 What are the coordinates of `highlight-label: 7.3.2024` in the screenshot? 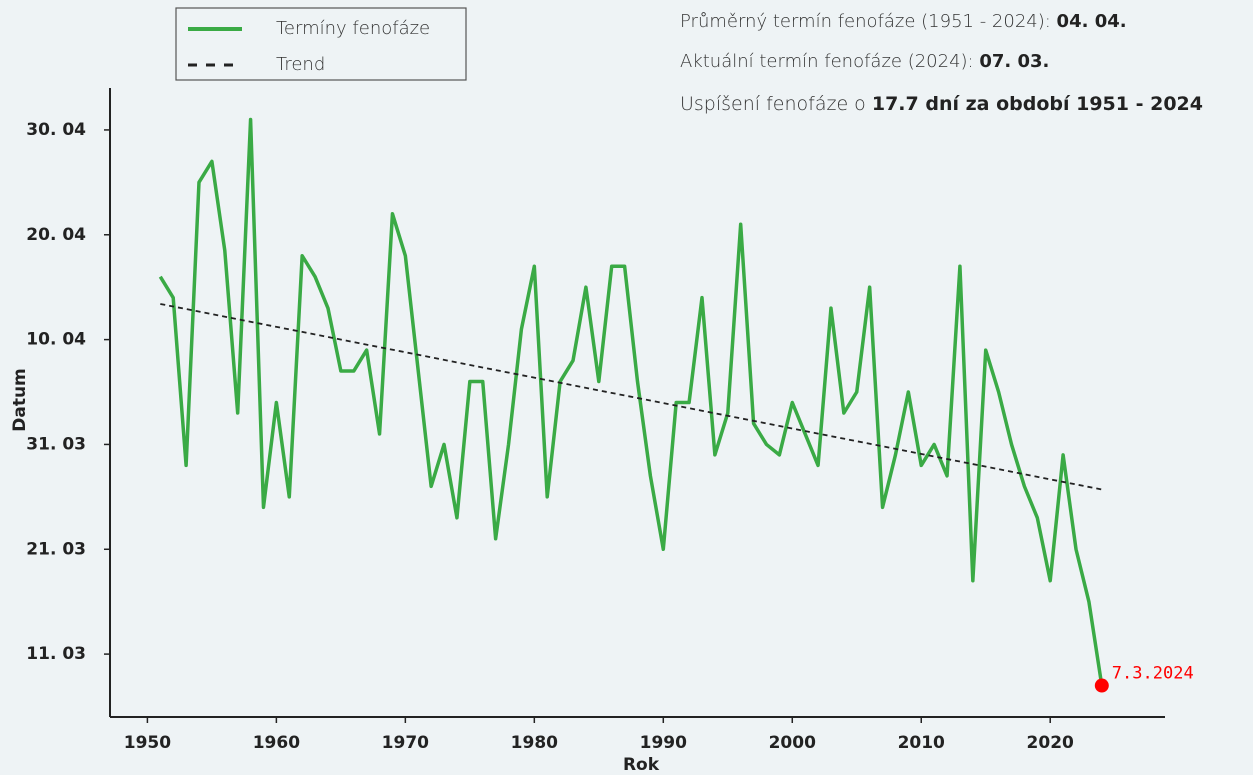 It's located at (1153, 674).